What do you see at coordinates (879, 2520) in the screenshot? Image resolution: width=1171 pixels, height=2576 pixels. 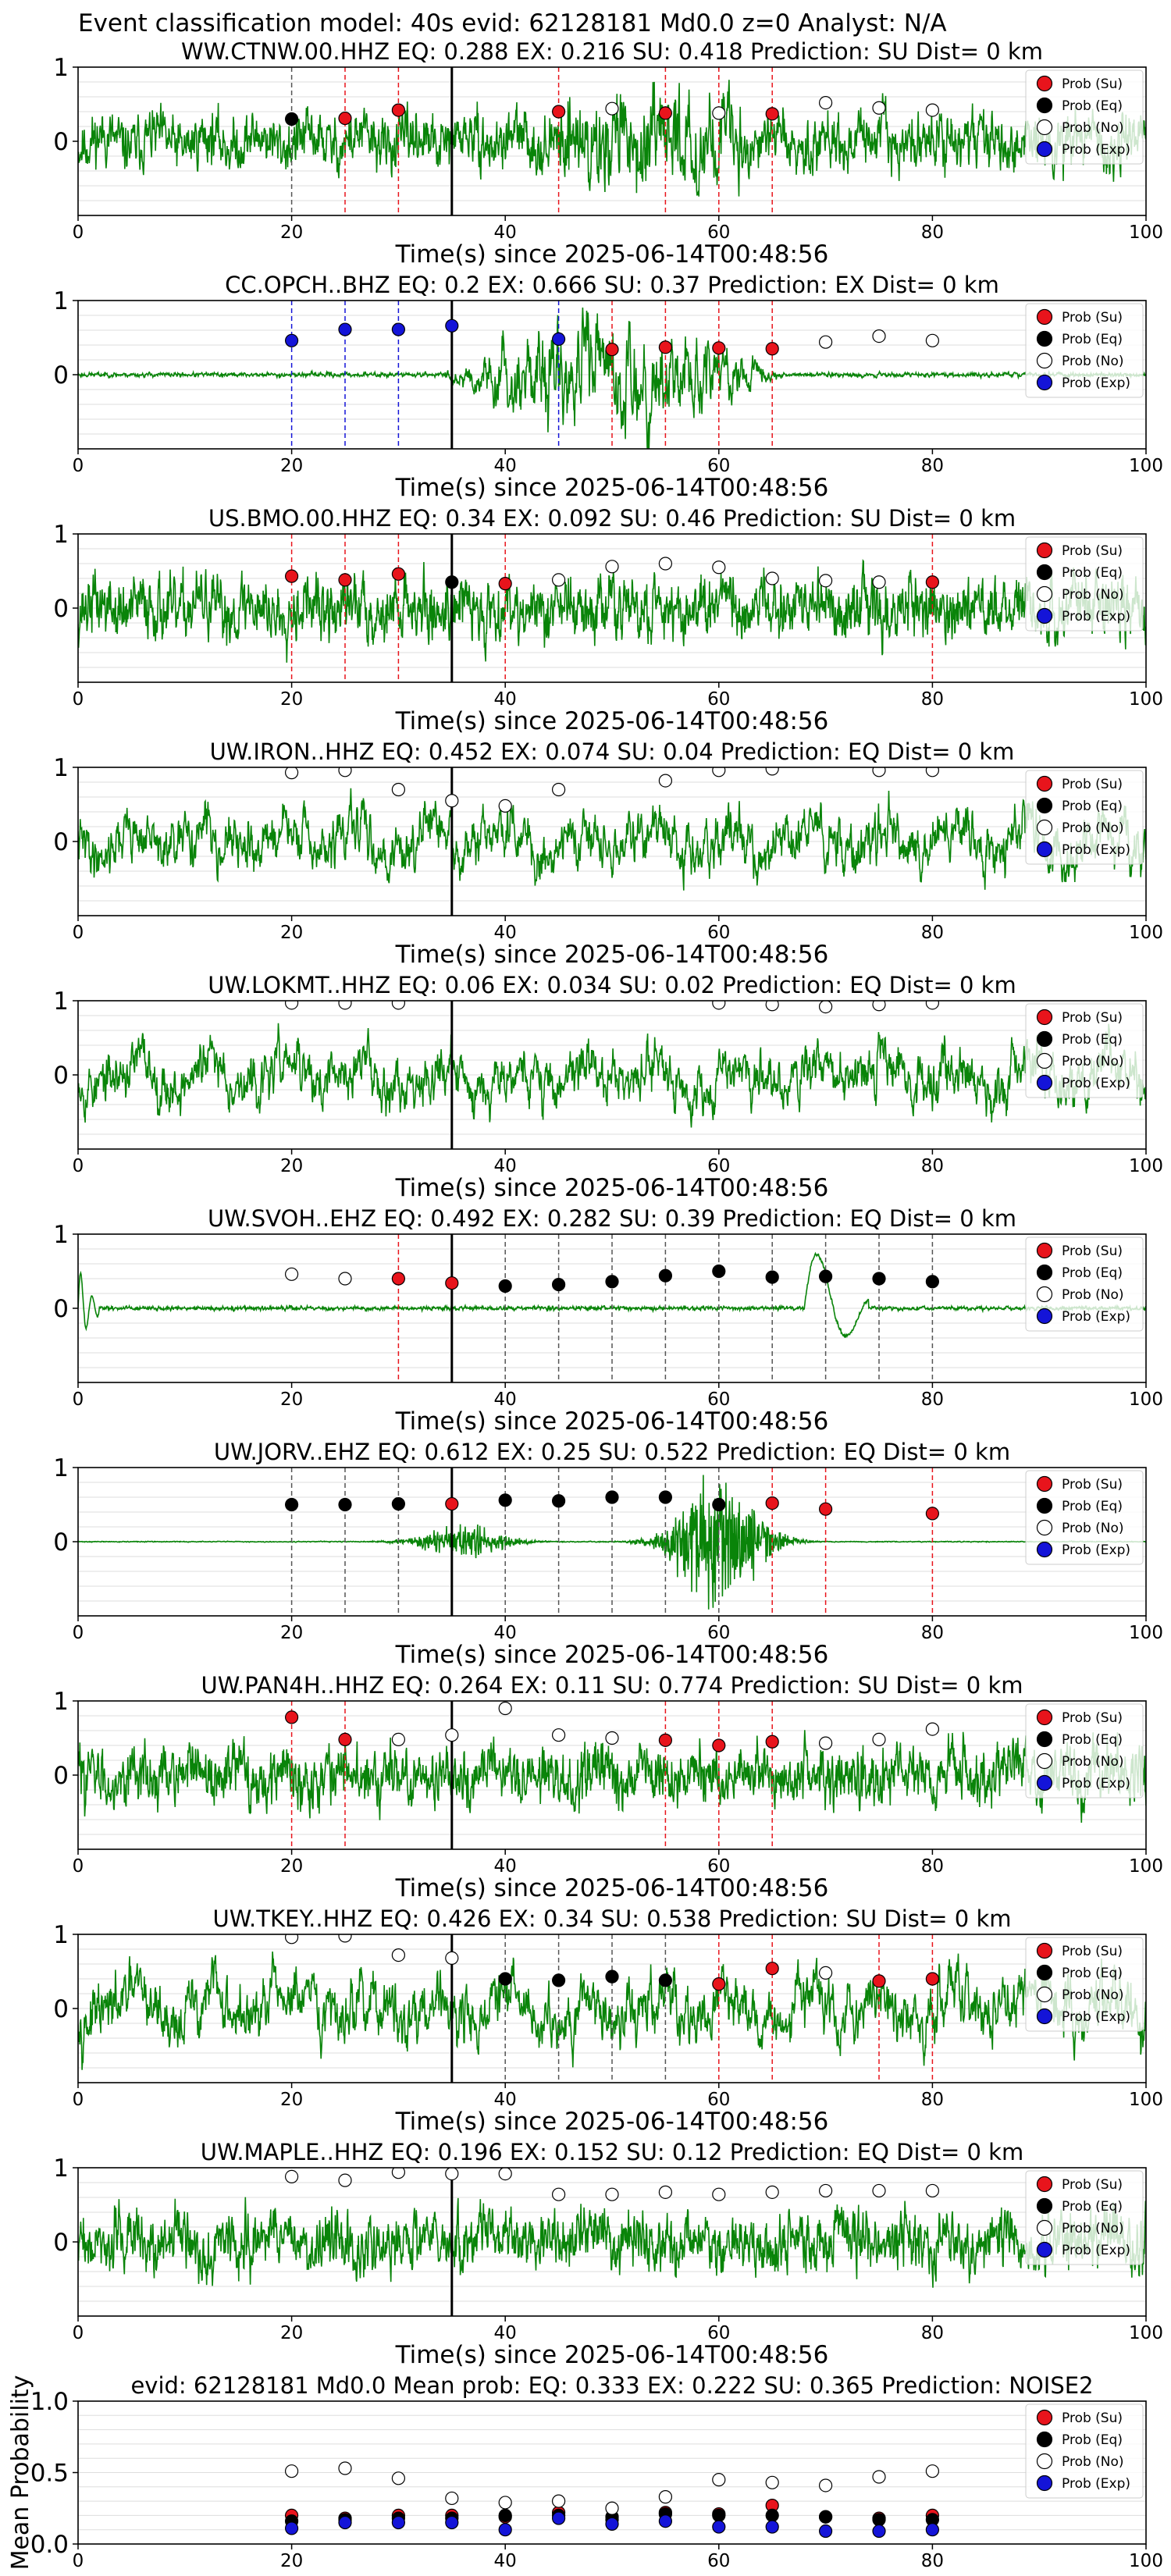 I see `mean-prob-marker-eq` at bounding box center [879, 2520].